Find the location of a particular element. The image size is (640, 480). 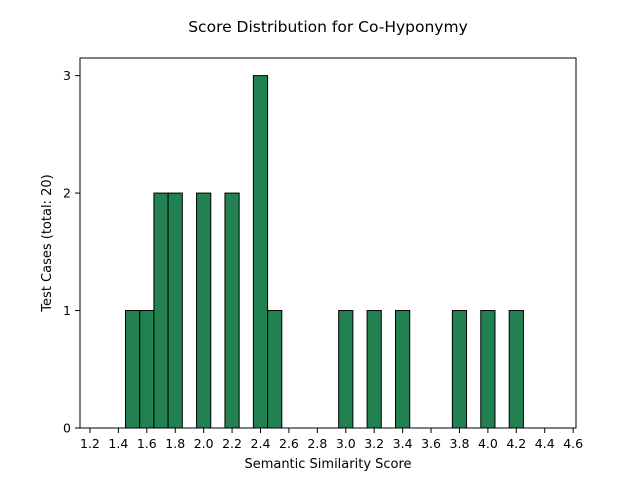

x-tick-label: 2.8 is located at coordinates (317, 443).